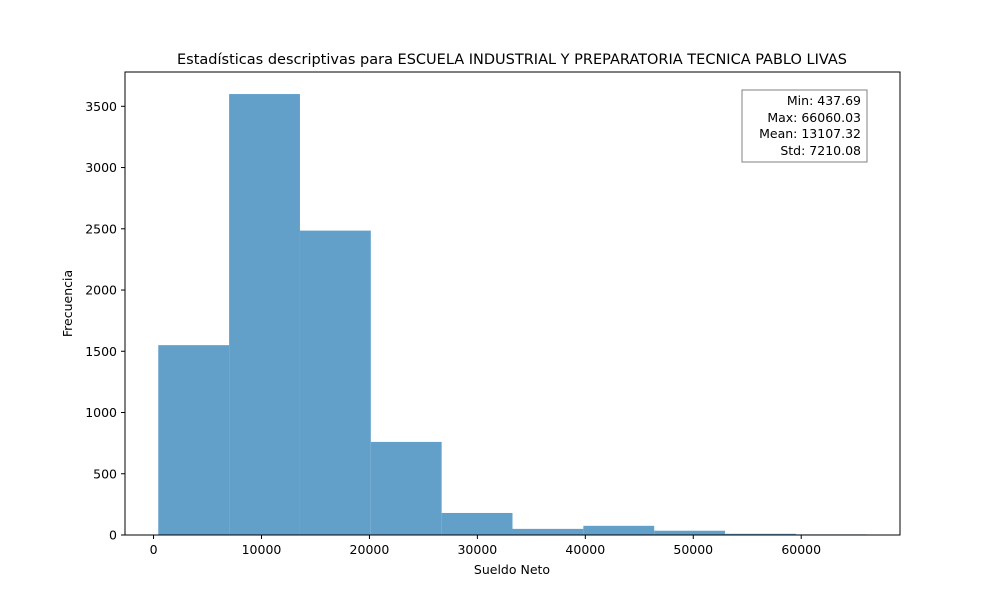  What do you see at coordinates (477, 549) in the screenshot?
I see `x-tick-label: 30000` at bounding box center [477, 549].